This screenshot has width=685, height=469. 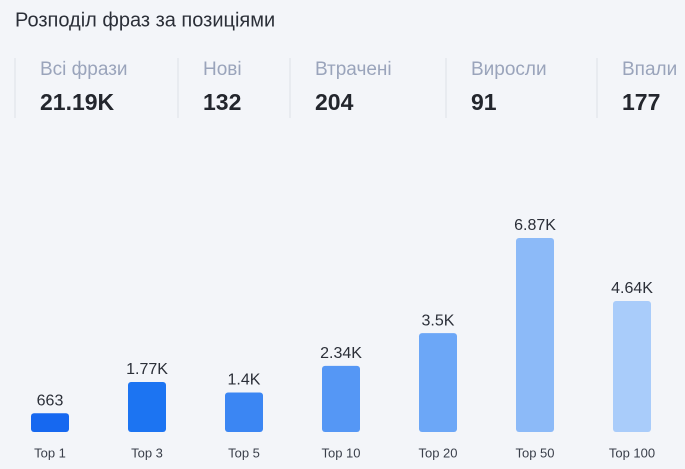 I want to click on x-tick-label: Top 100, so click(x=632, y=452).